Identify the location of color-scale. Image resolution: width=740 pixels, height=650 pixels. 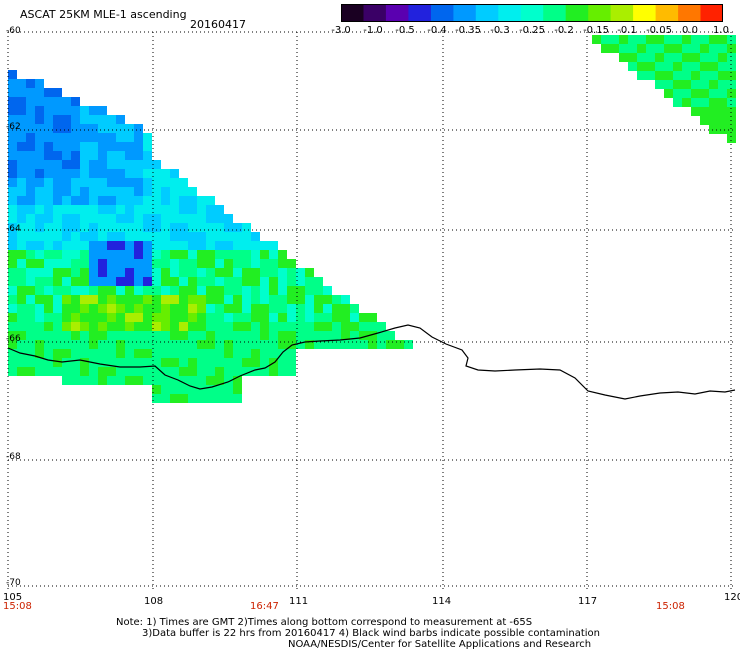
(532, 16).